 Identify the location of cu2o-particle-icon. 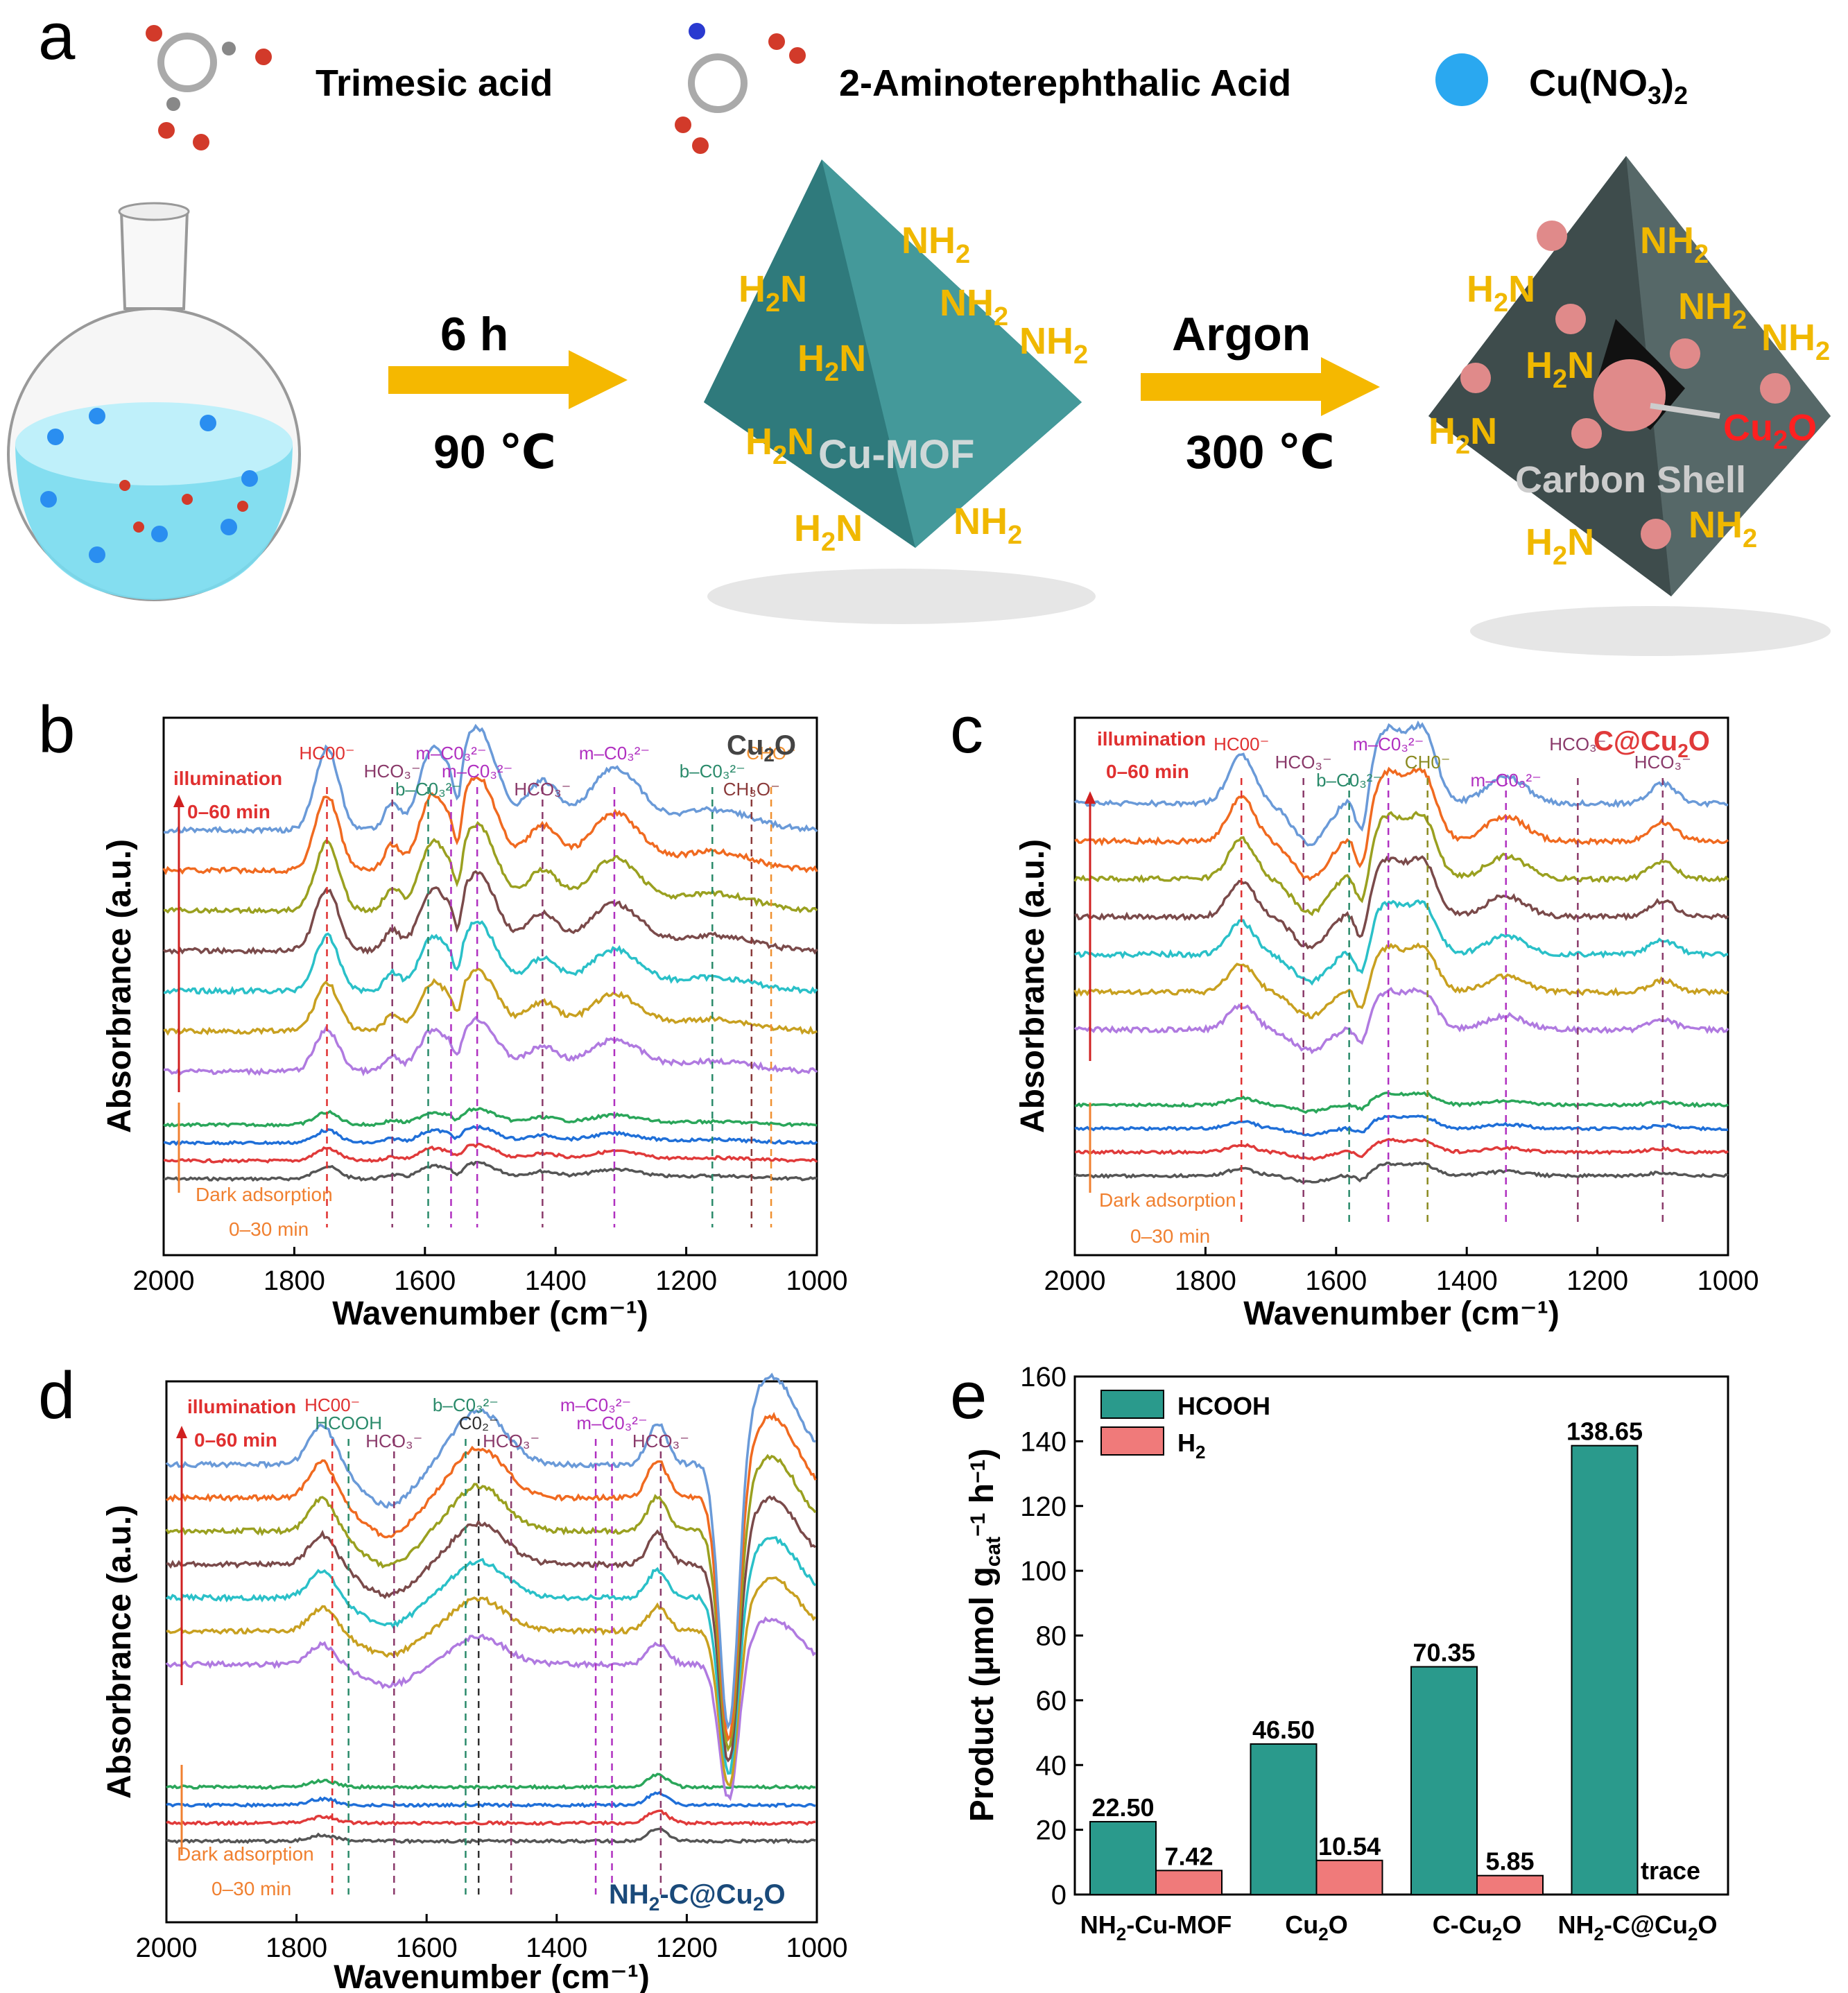
(1630, 395).